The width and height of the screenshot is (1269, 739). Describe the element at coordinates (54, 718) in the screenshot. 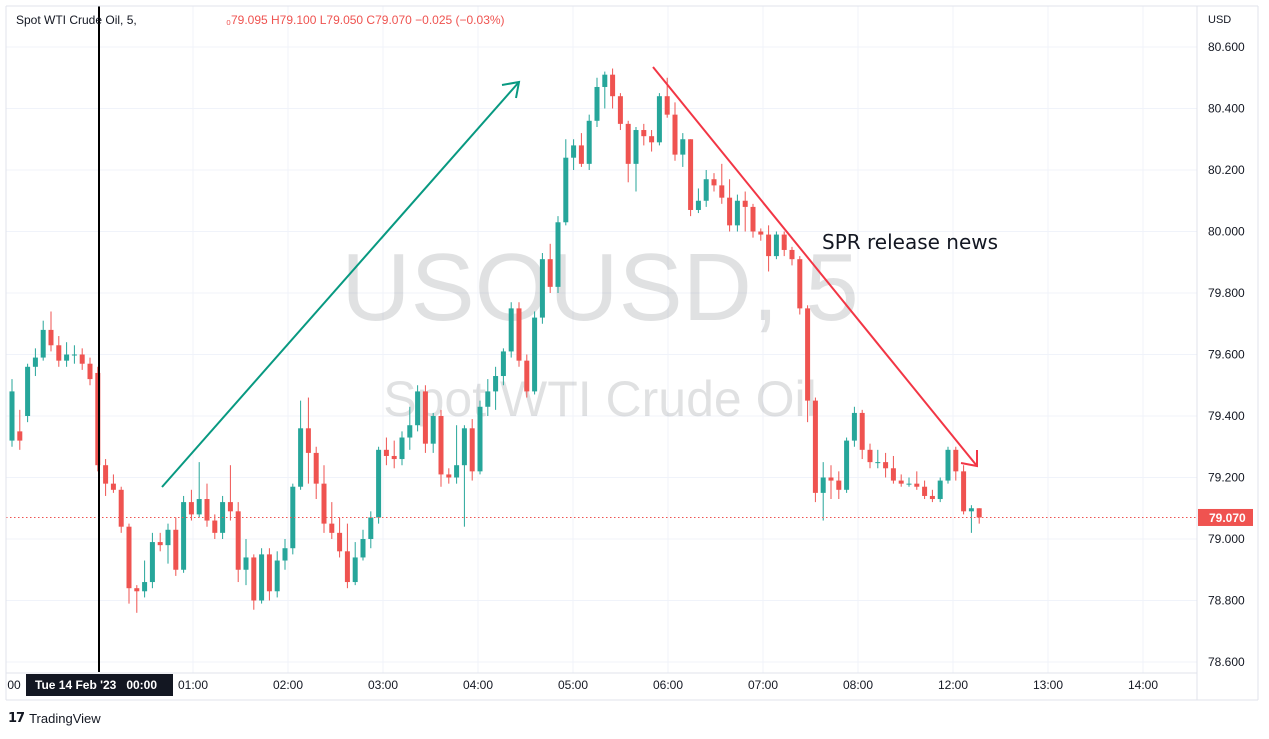

I see `tradingview-attribution: 17 TradingView` at that location.